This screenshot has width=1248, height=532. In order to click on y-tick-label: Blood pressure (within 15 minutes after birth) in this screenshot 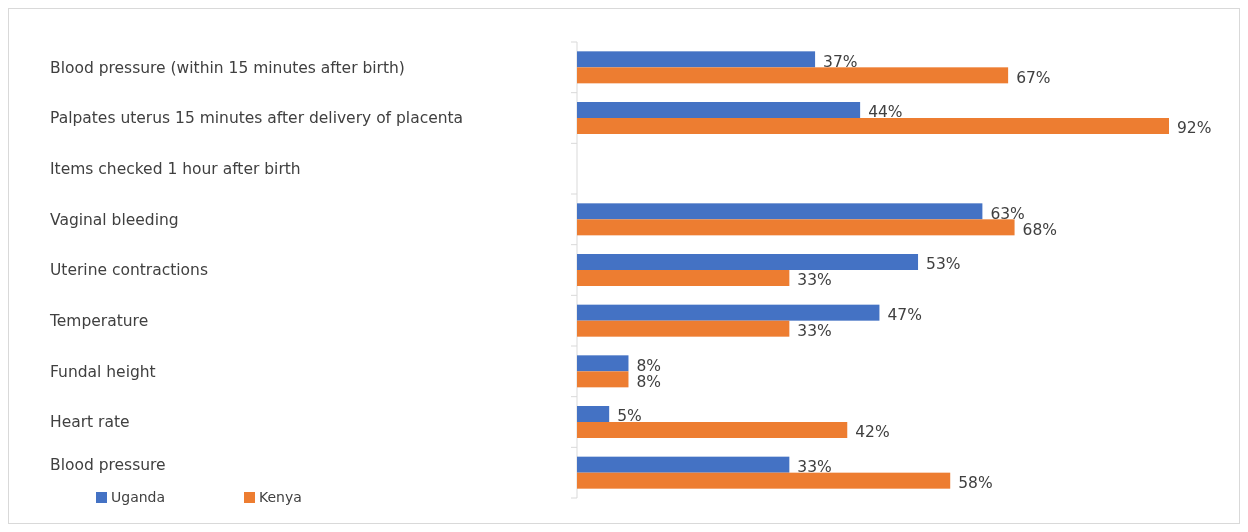, I will do `click(227, 67)`.